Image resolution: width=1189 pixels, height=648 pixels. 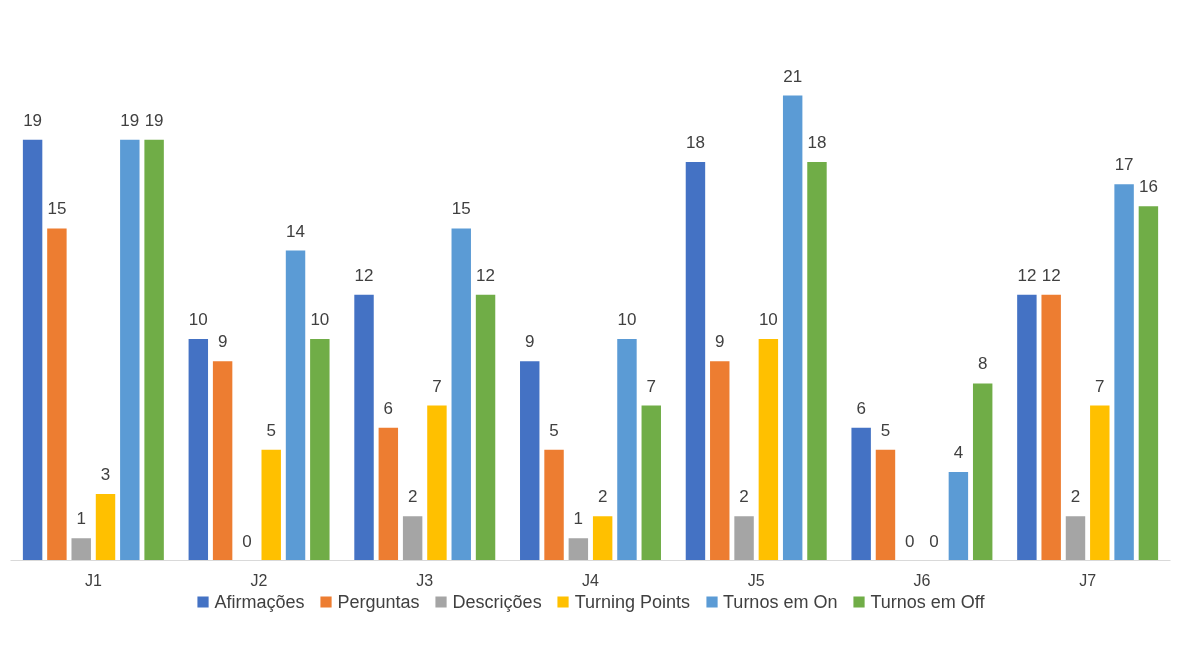 I want to click on data-label: 3, so click(x=105, y=475).